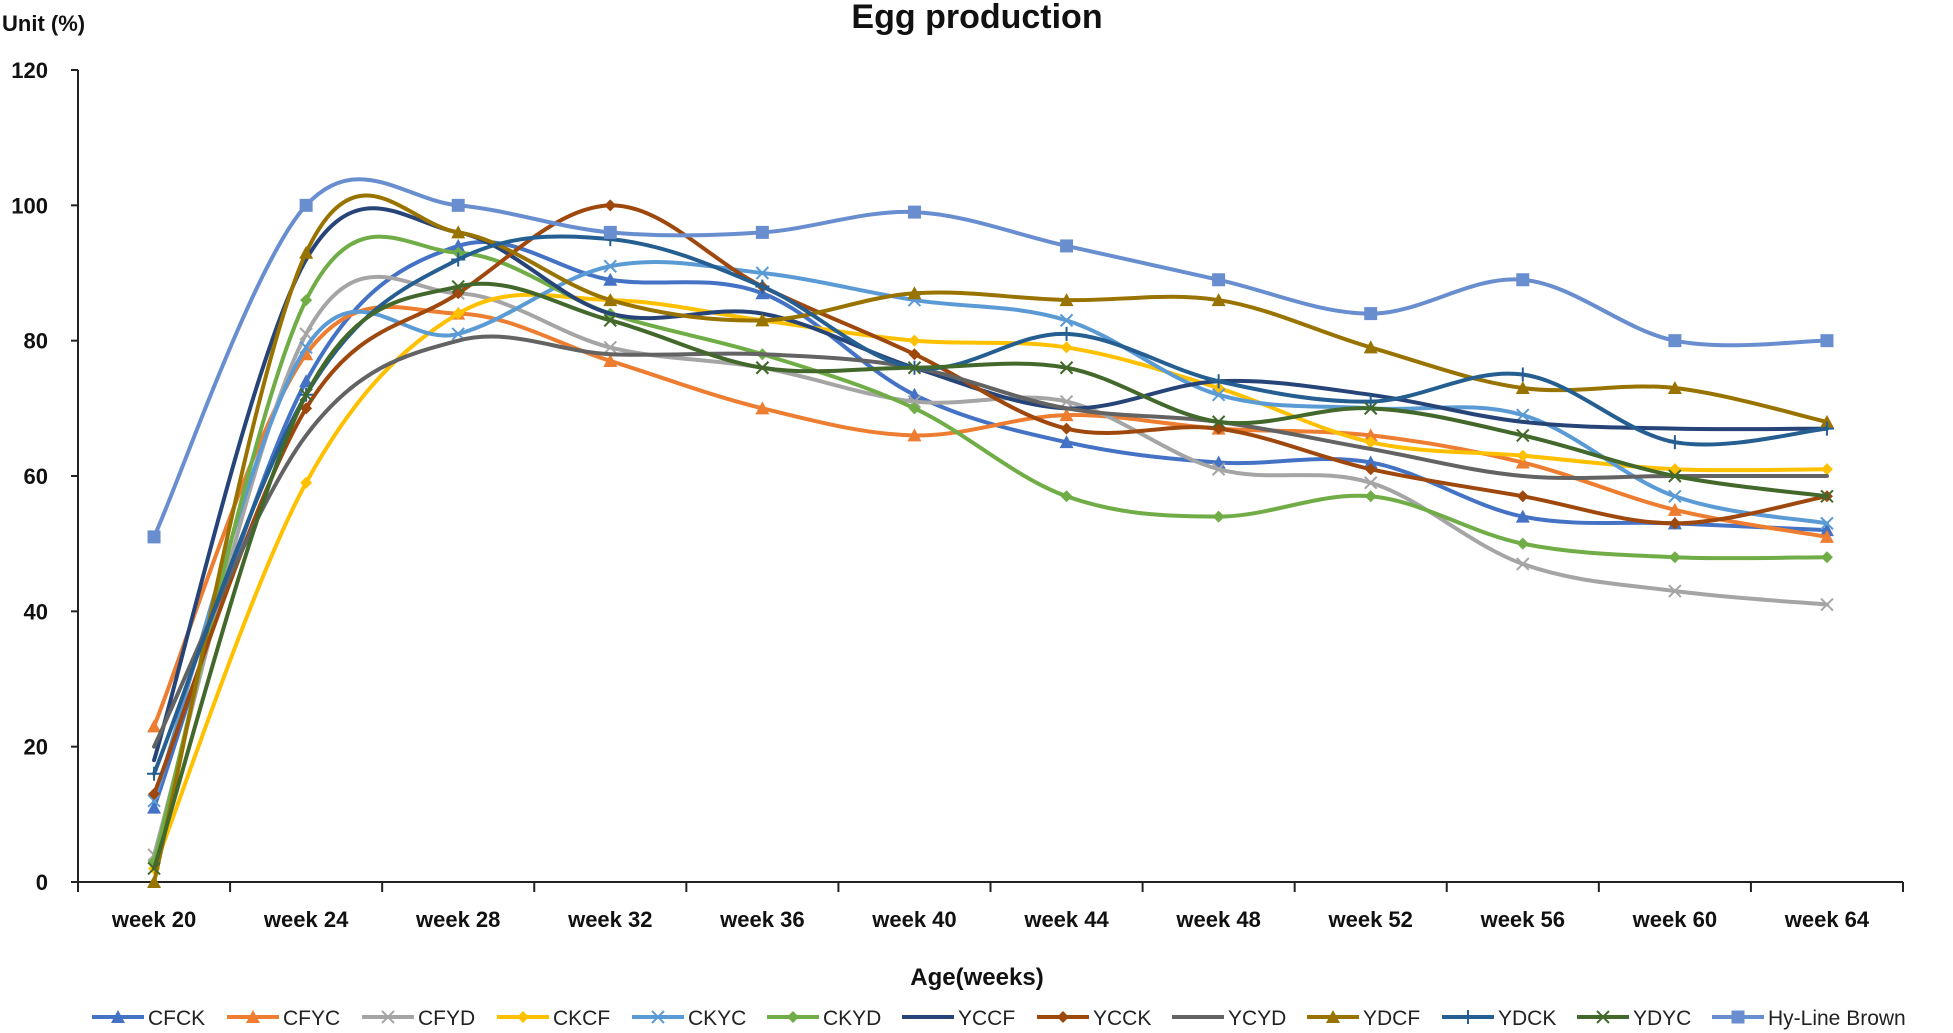 The image size is (1953, 1033). I want to click on legend-item-ckyc: CKYC, so click(689, 1018).